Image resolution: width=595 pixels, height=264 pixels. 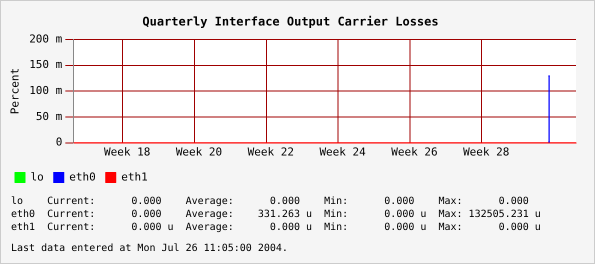 What do you see at coordinates (342, 151) in the screenshot?
I see `x-tick-label: Week 24` at bounding box center [342, 151].